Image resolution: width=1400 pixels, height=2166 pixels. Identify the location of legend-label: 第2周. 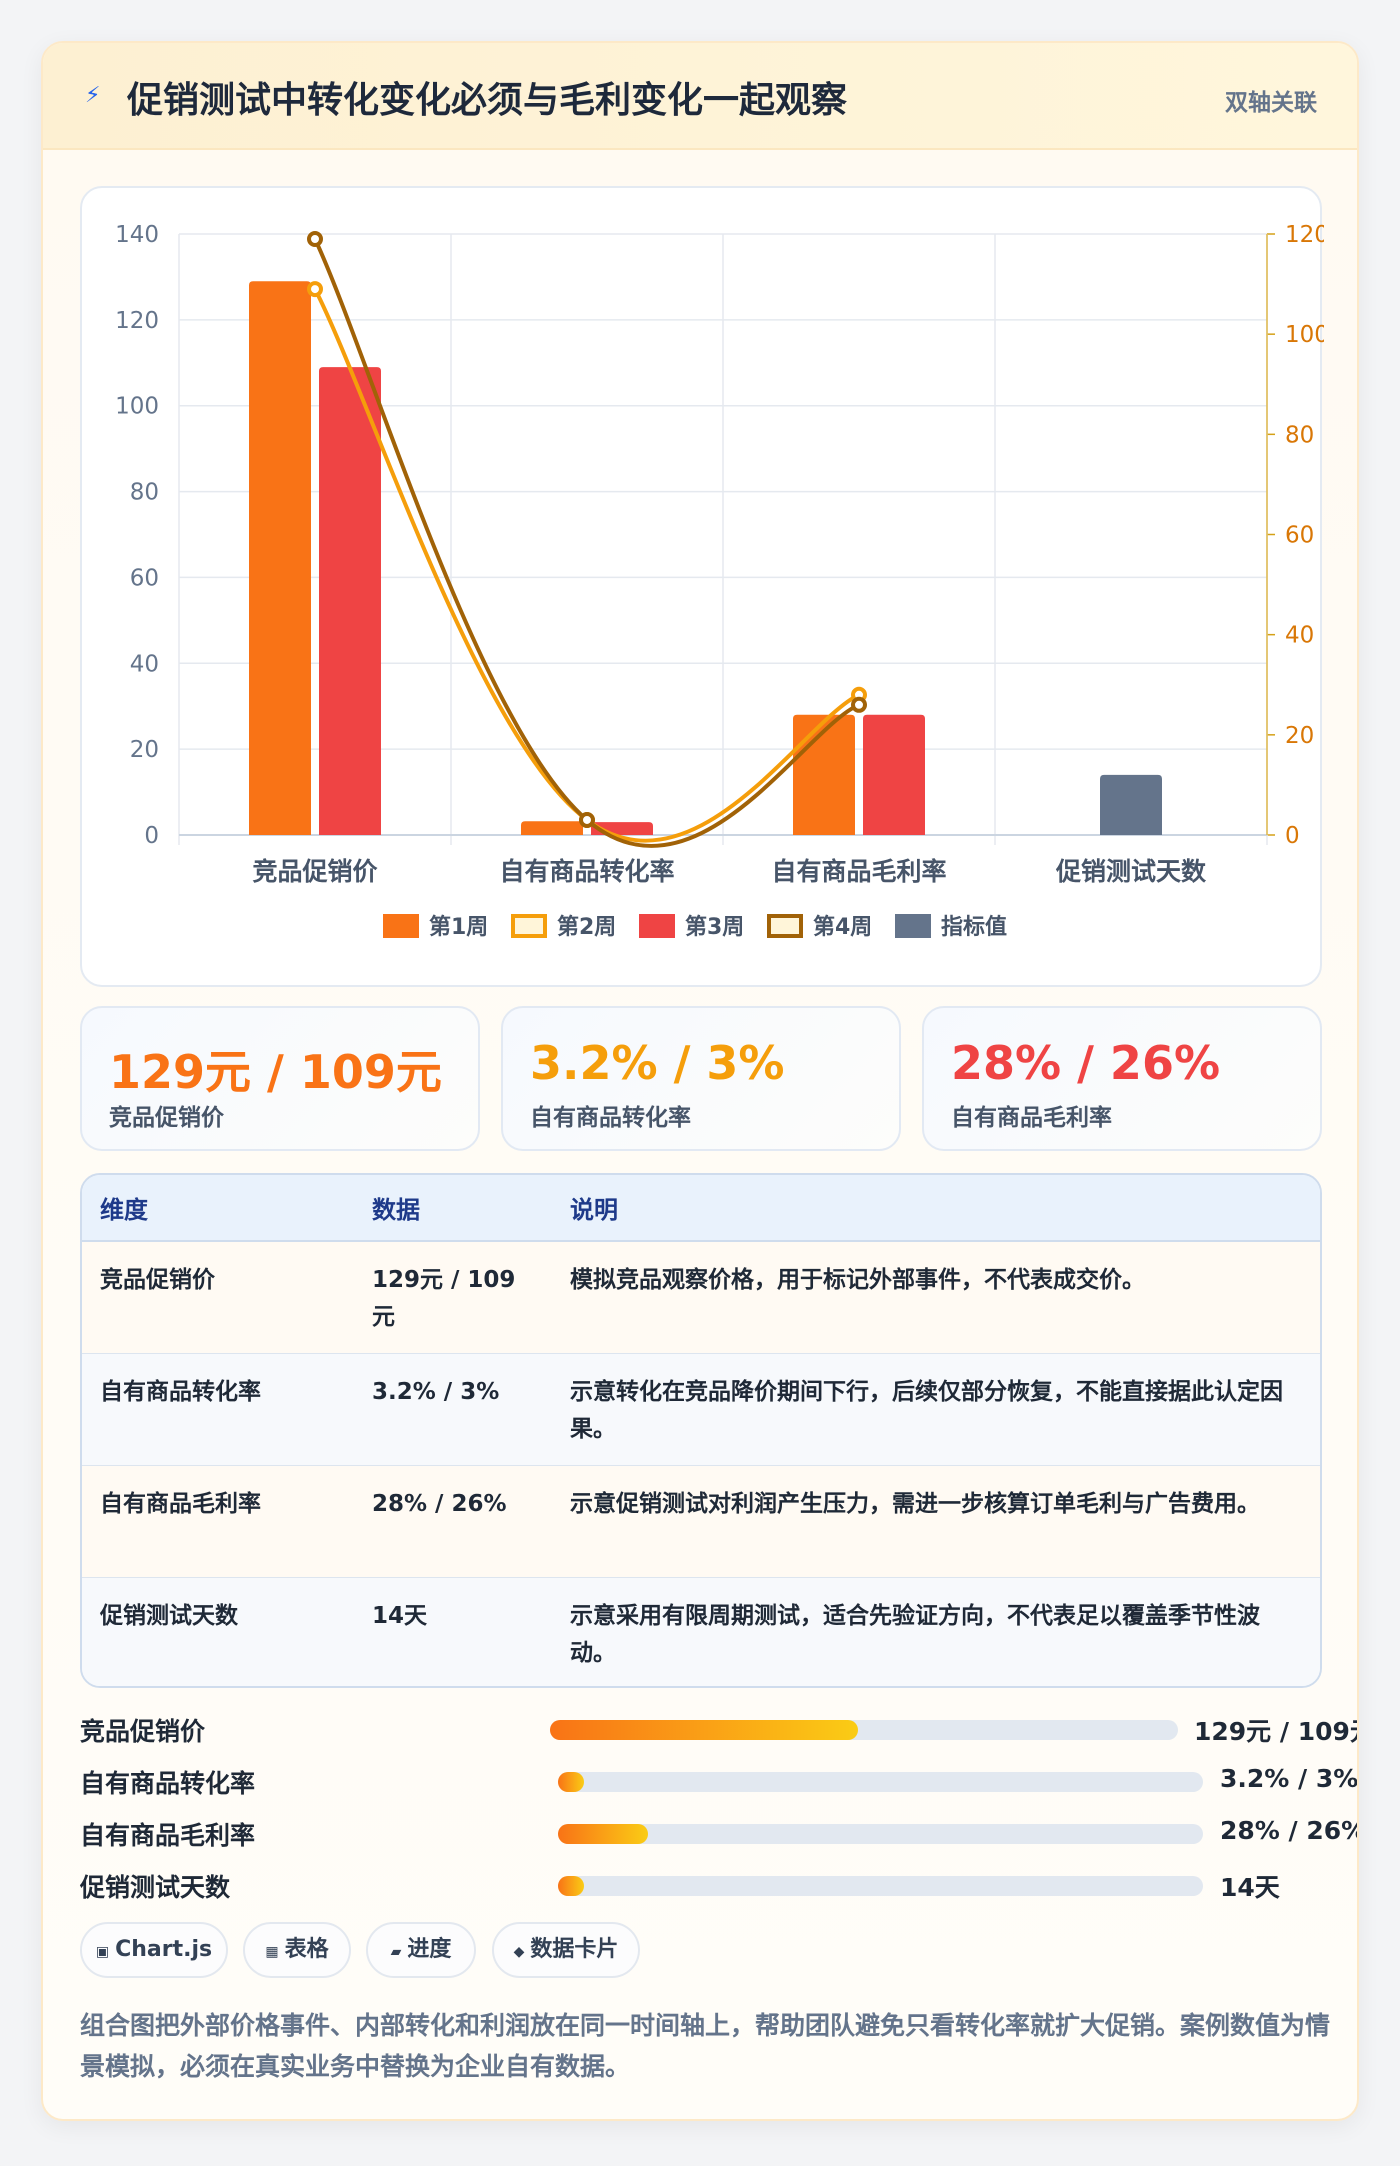
(586, 927).